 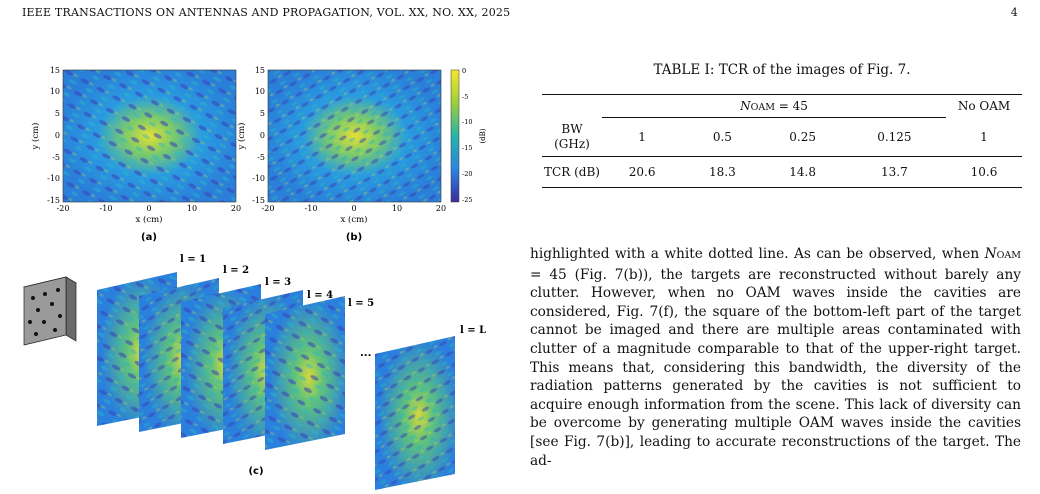 I want to click on table-cell: 0.5, so click(x=722, y=137).